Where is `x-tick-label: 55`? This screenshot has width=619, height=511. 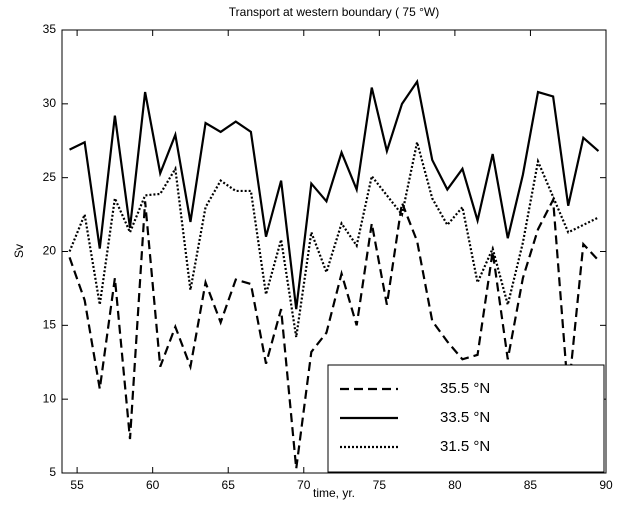
x-tick-label: 55 is located at coordinates (77, 485).